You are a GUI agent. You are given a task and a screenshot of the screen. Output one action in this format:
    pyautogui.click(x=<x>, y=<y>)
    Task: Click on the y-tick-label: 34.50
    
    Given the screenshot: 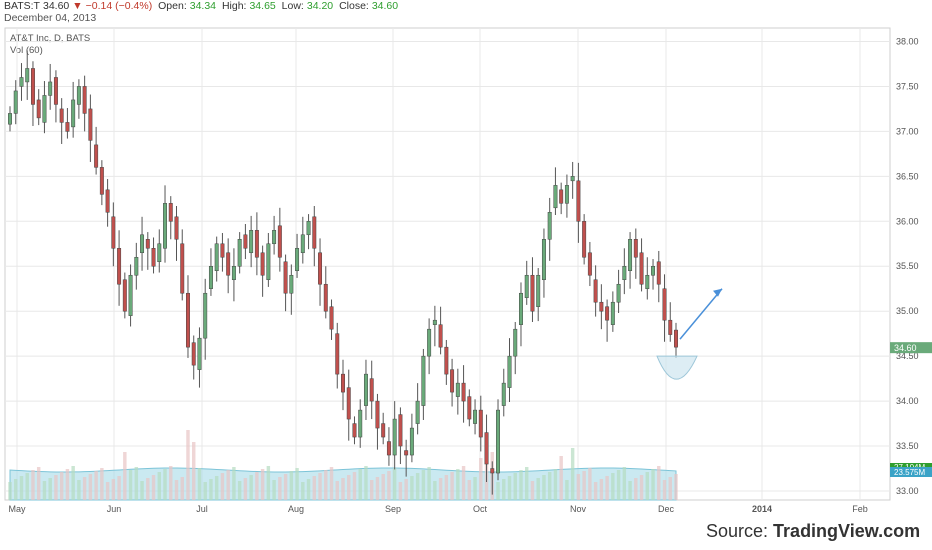 What is the action you would take?
    pyautogui.click(x=907, y=356)
    